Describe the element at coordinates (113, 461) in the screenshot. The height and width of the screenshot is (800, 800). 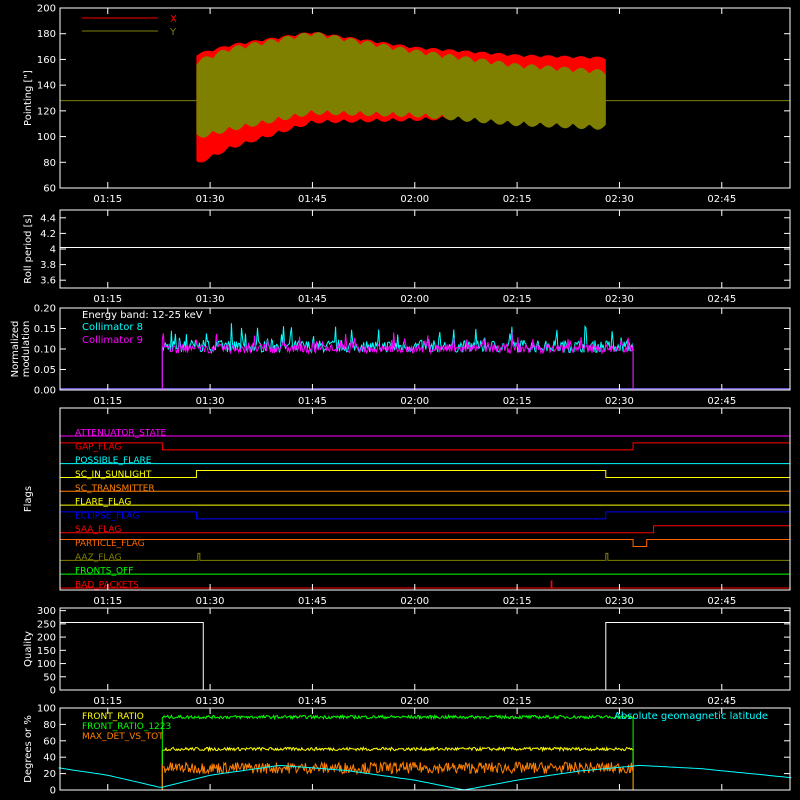
I see `flag-label: POSSIBLE_FLARE` at that location.